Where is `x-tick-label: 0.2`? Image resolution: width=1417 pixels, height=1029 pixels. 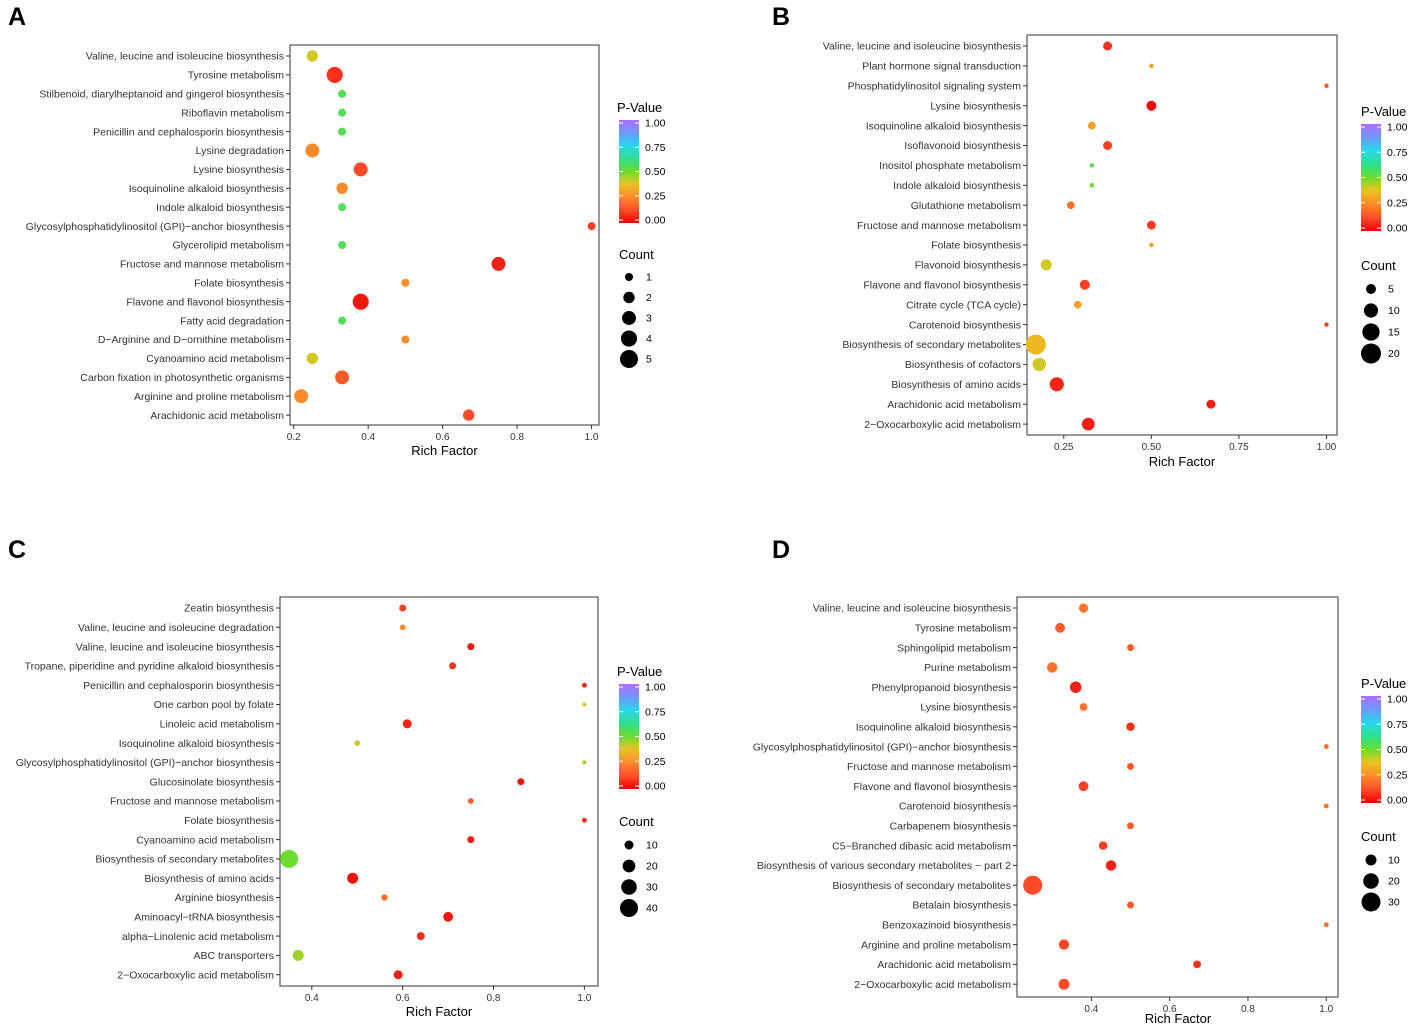 x-tick-label: 0.2 is located at coordinates (294, 437).